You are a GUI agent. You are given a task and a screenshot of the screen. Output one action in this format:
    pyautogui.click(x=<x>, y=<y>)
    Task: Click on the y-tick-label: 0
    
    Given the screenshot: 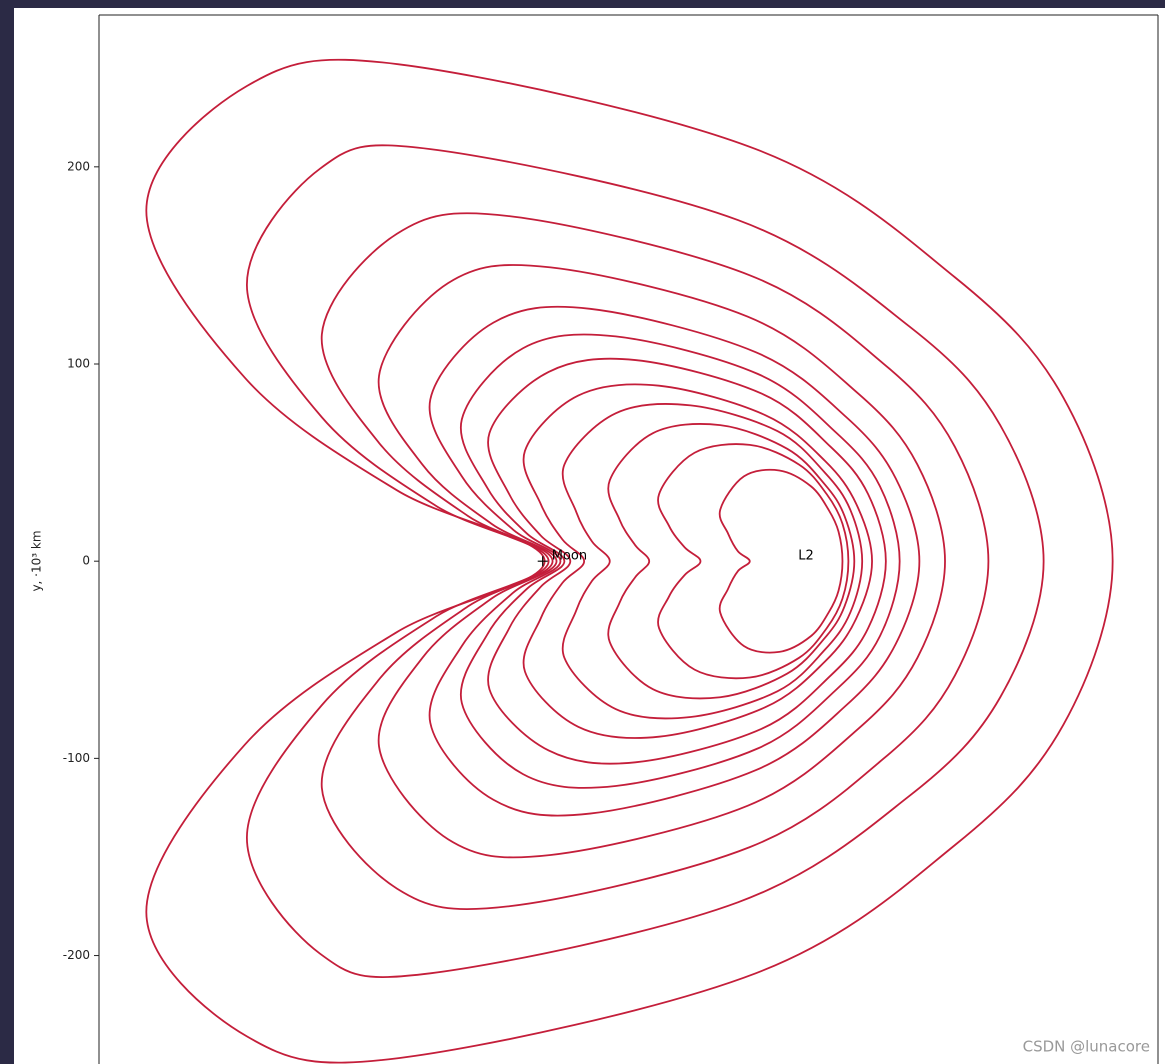 What is the action you would take?
    pyautogui.click(x=86, y=561)
    